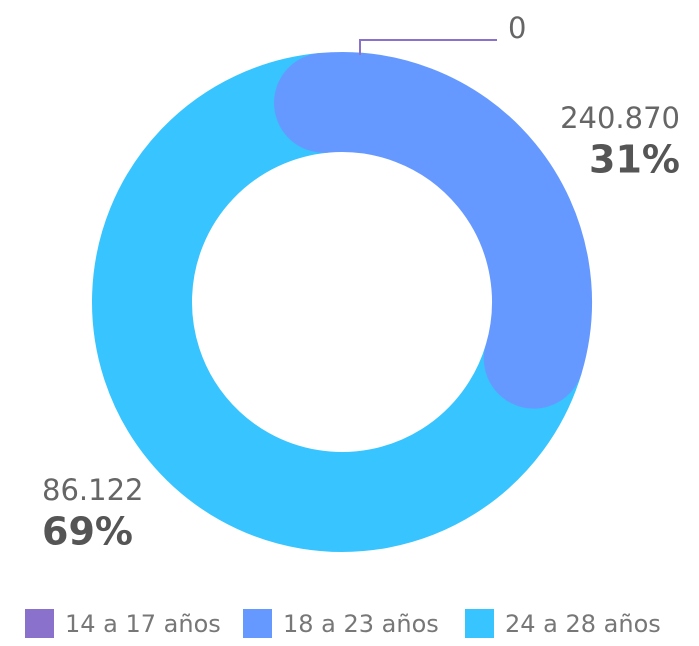  What do you see at coordinates (87, 532) in the screenshot?
I see `percent-label: 69%` at bounding box center [87, 532].